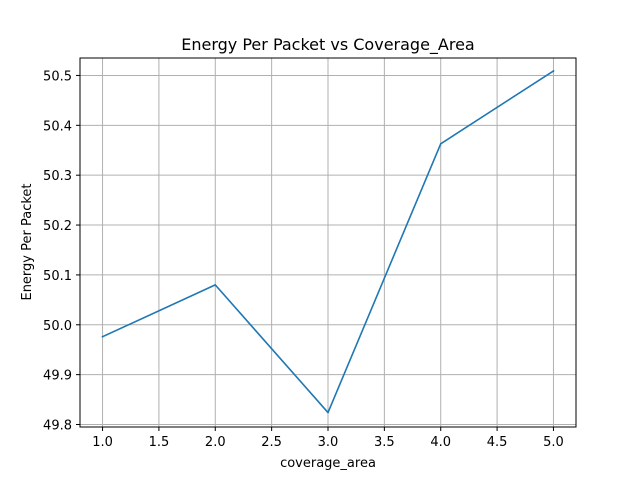 The image size is (640, 480). I want to click on x-tick-label: 1.0, so click(102, 442).